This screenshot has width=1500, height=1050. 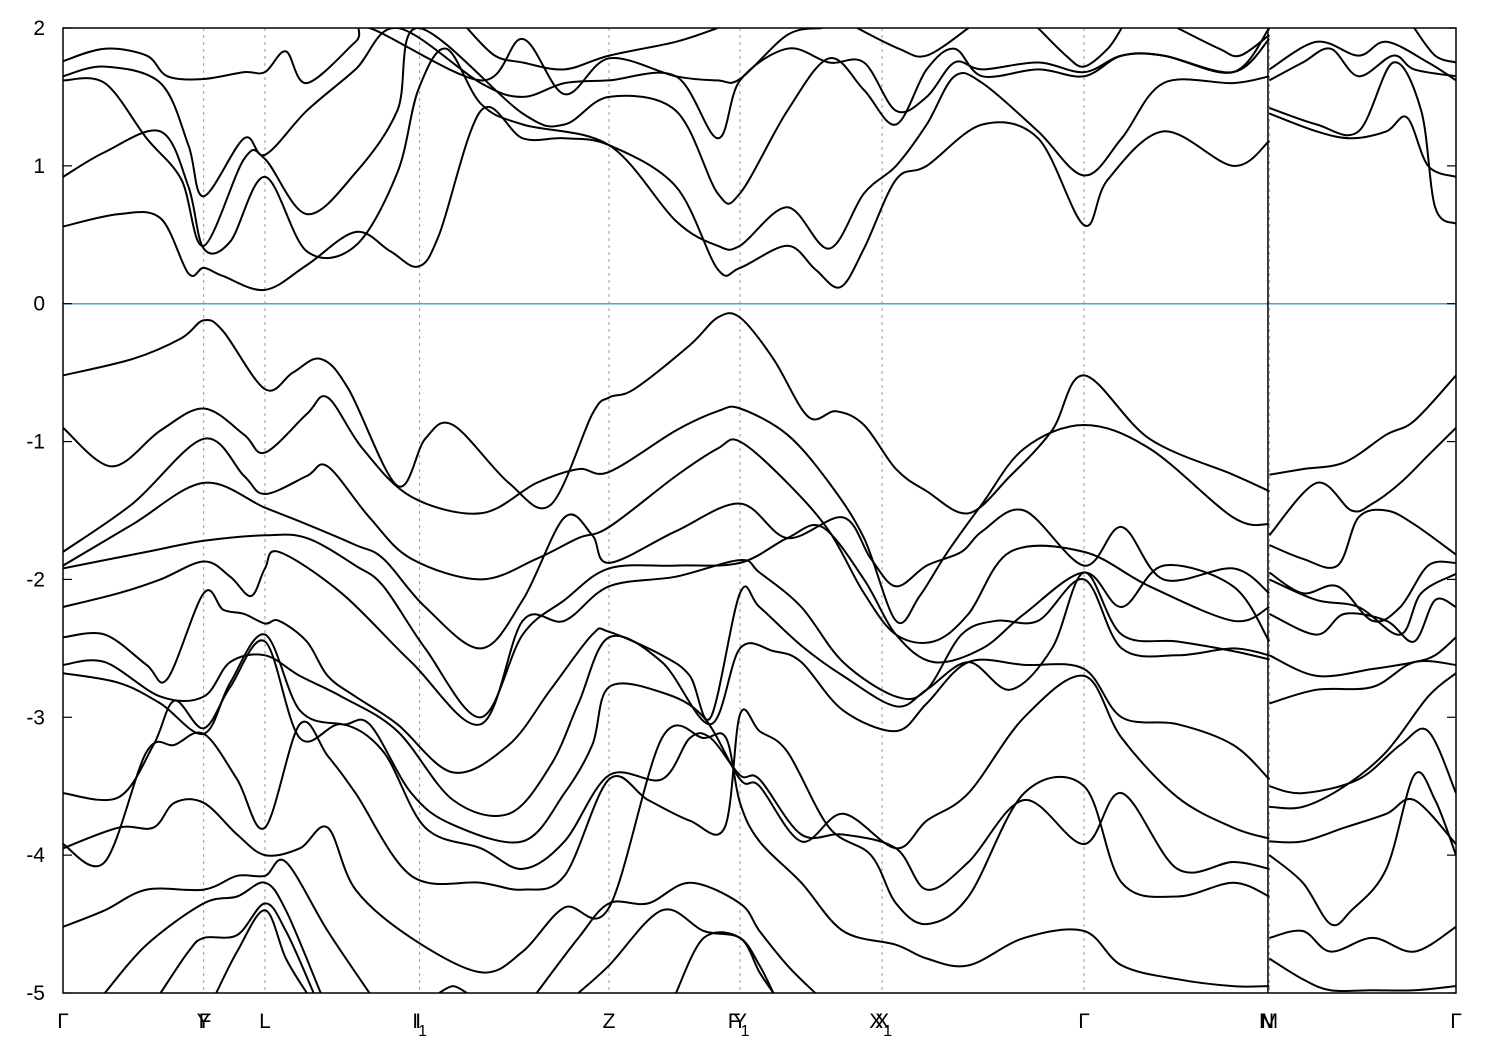 I want to click on kpoint-label: N, so click(x=1266, y=1021).